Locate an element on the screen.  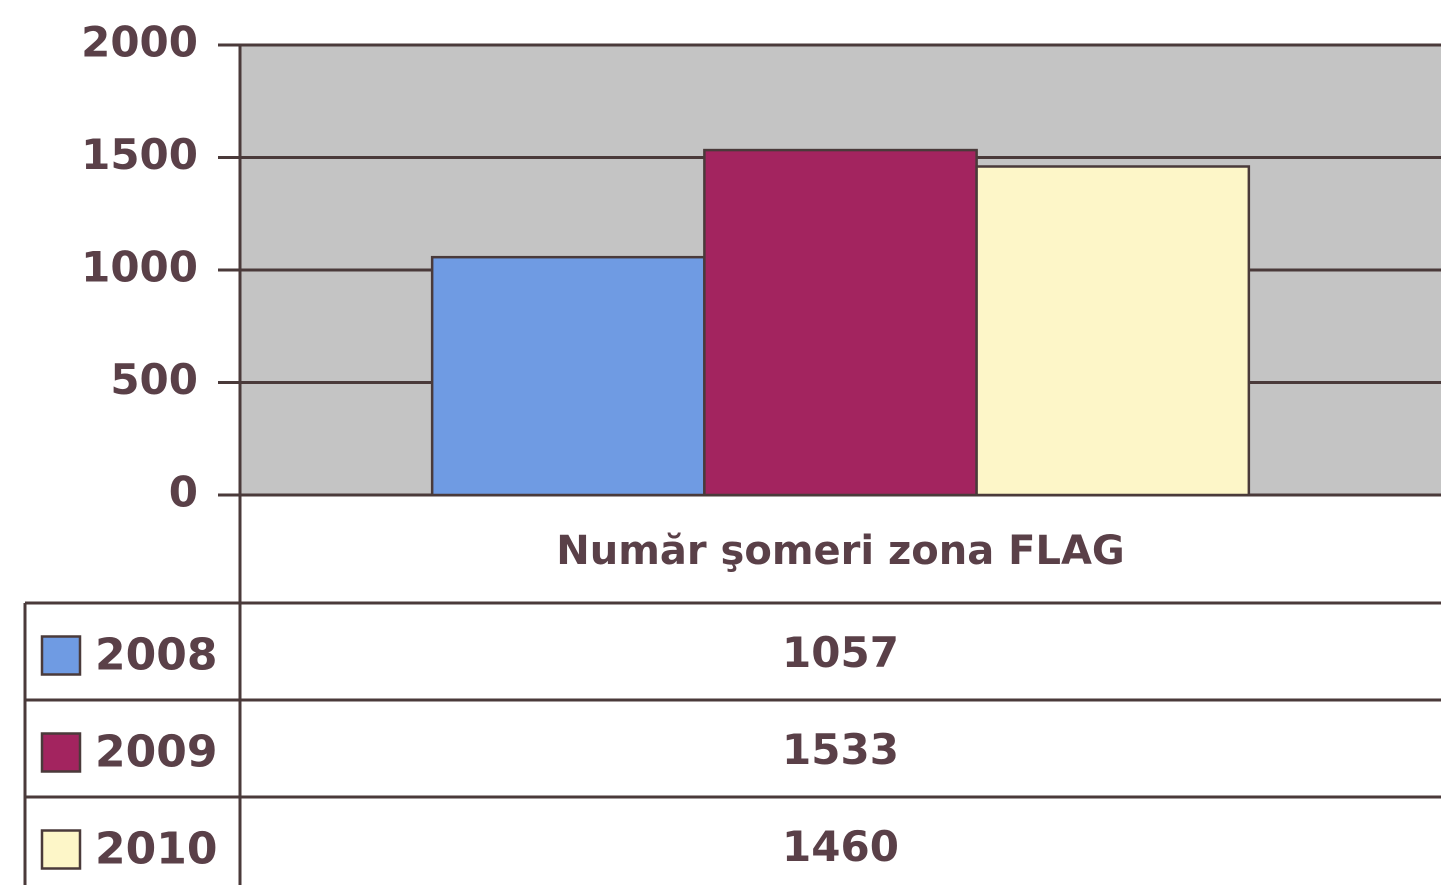
table-value: 1460 is located at coordinates (840, 846).